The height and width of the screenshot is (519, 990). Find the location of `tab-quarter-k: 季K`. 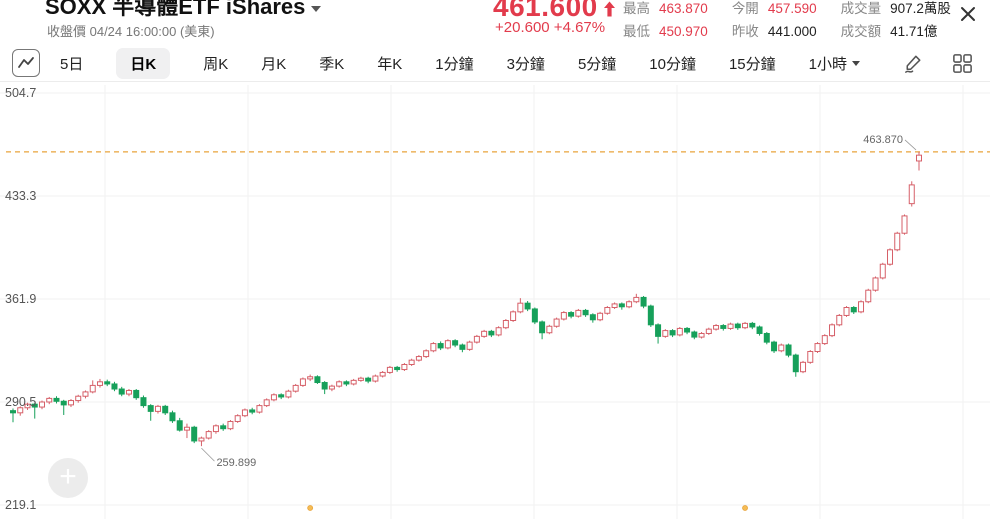

tab-quarter-k: 季K is located at coordinates (332, 64).